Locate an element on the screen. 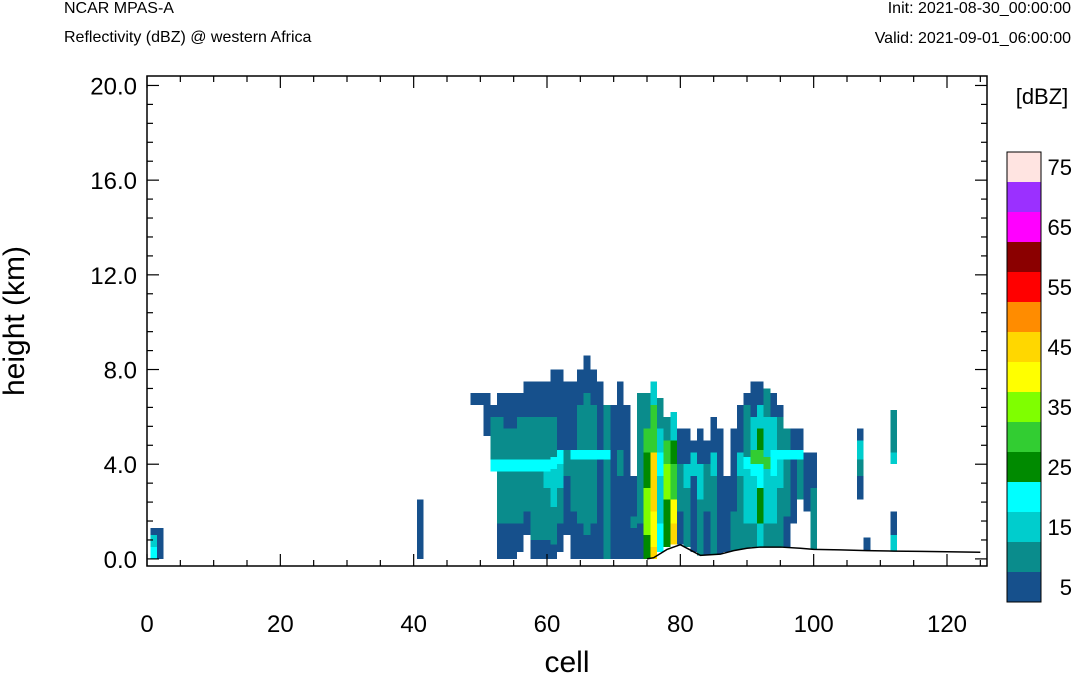  colorbar-label: 45 is located at coordinates (1060, 347).